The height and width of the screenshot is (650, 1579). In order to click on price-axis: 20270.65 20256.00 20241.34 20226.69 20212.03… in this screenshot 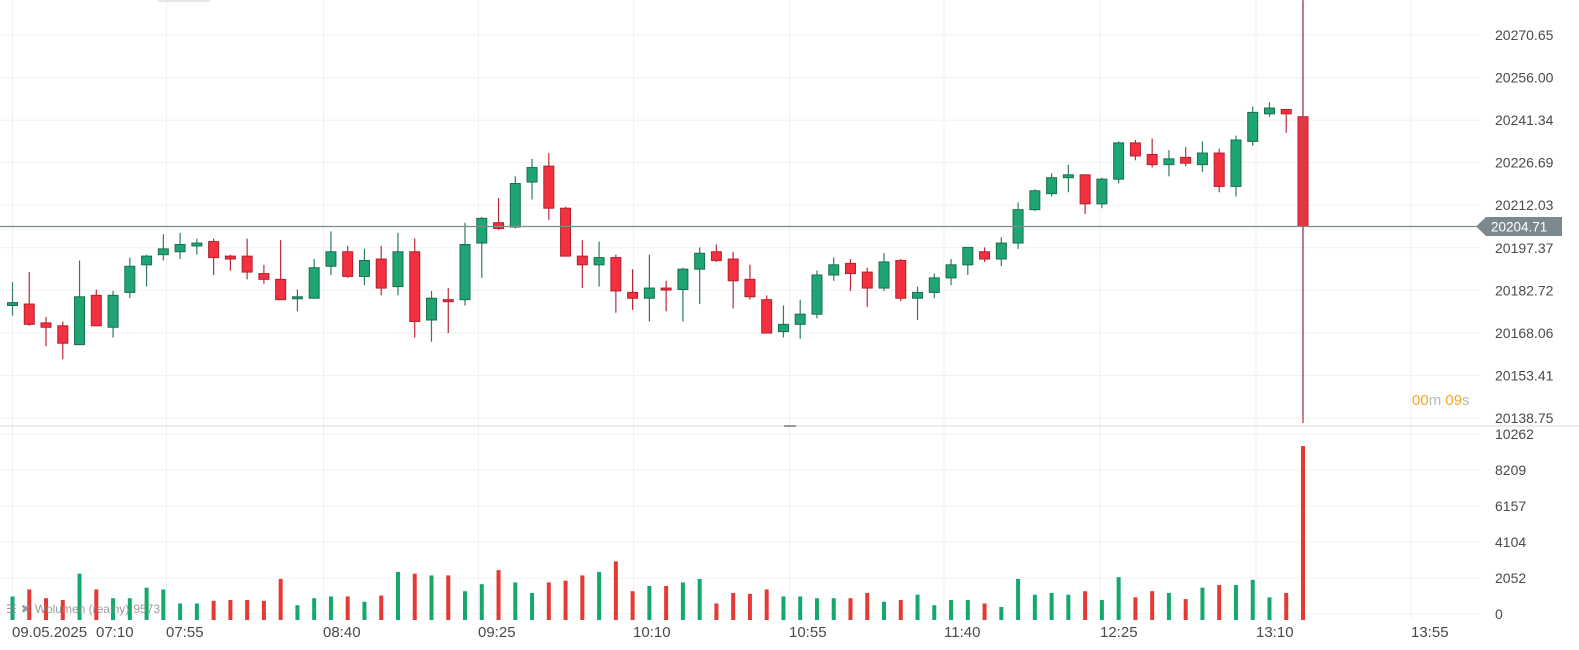, I will do `click(1524, 226)`.